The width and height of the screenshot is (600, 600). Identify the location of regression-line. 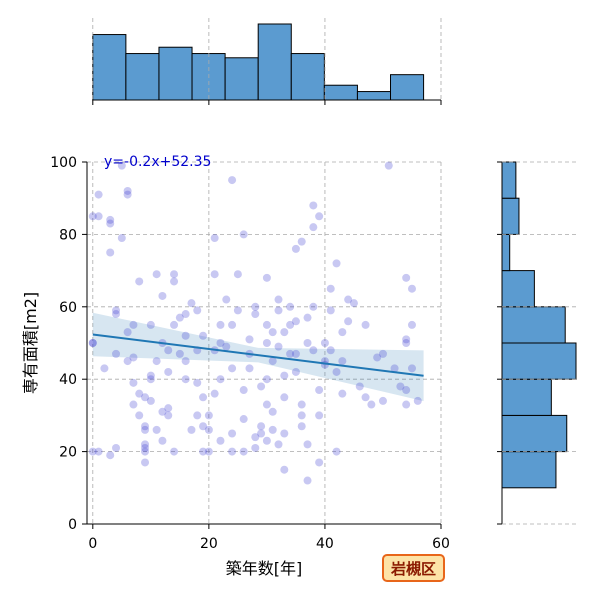
(258, 355).